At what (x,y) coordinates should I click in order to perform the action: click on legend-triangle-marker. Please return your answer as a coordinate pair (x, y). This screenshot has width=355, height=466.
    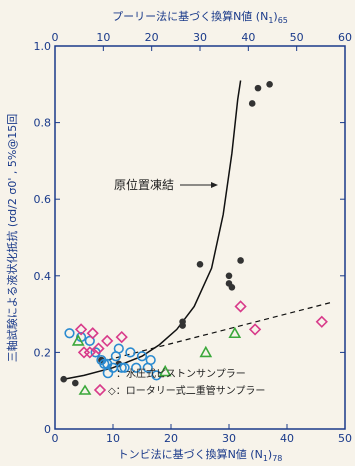
    Looking at the image, I should click on (85, 389).